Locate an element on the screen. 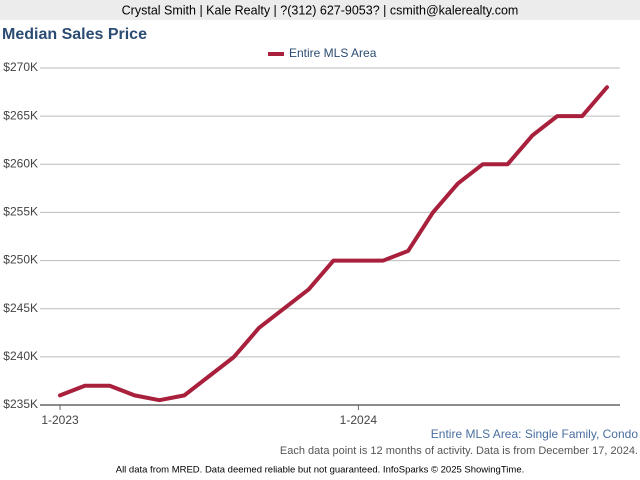 This screenshot has width=640, height=480. header-bar is located at coordinates (320, 10).